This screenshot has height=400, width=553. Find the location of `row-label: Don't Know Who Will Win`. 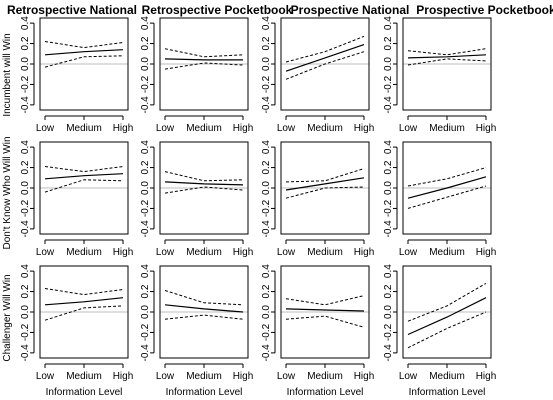

row-label: Don't Know Who Will Win is located at coordinates (7, 192).